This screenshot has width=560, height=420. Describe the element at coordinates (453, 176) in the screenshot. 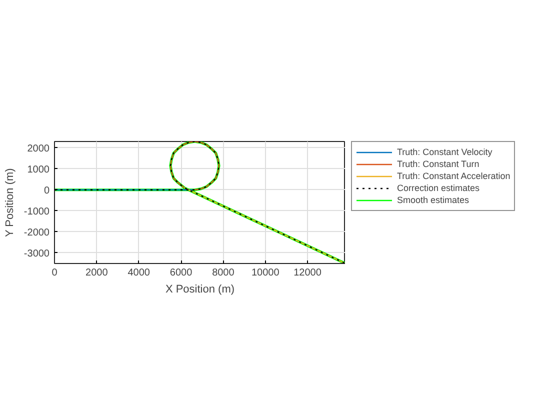

I see `legend-label: Truth: Constant Acceleration` at that location.